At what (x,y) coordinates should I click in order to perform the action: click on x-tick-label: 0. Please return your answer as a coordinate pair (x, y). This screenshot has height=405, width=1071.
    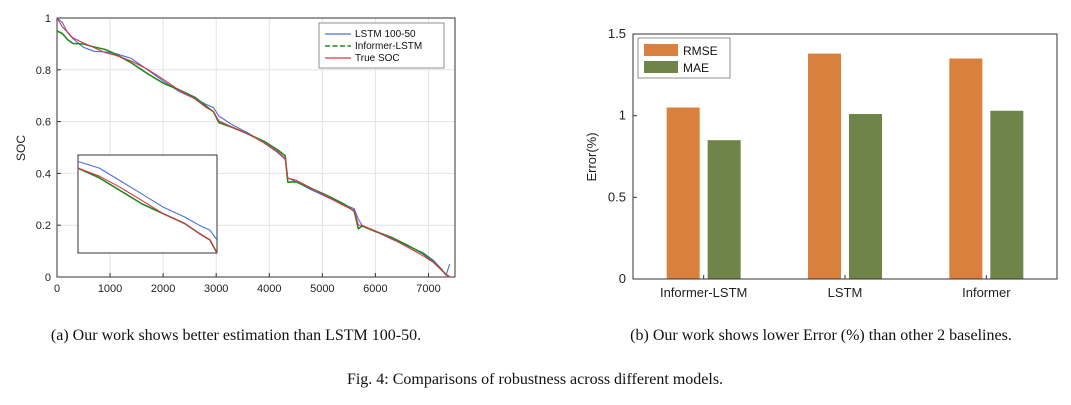
    Looking at the image, I should click on (57, 289).